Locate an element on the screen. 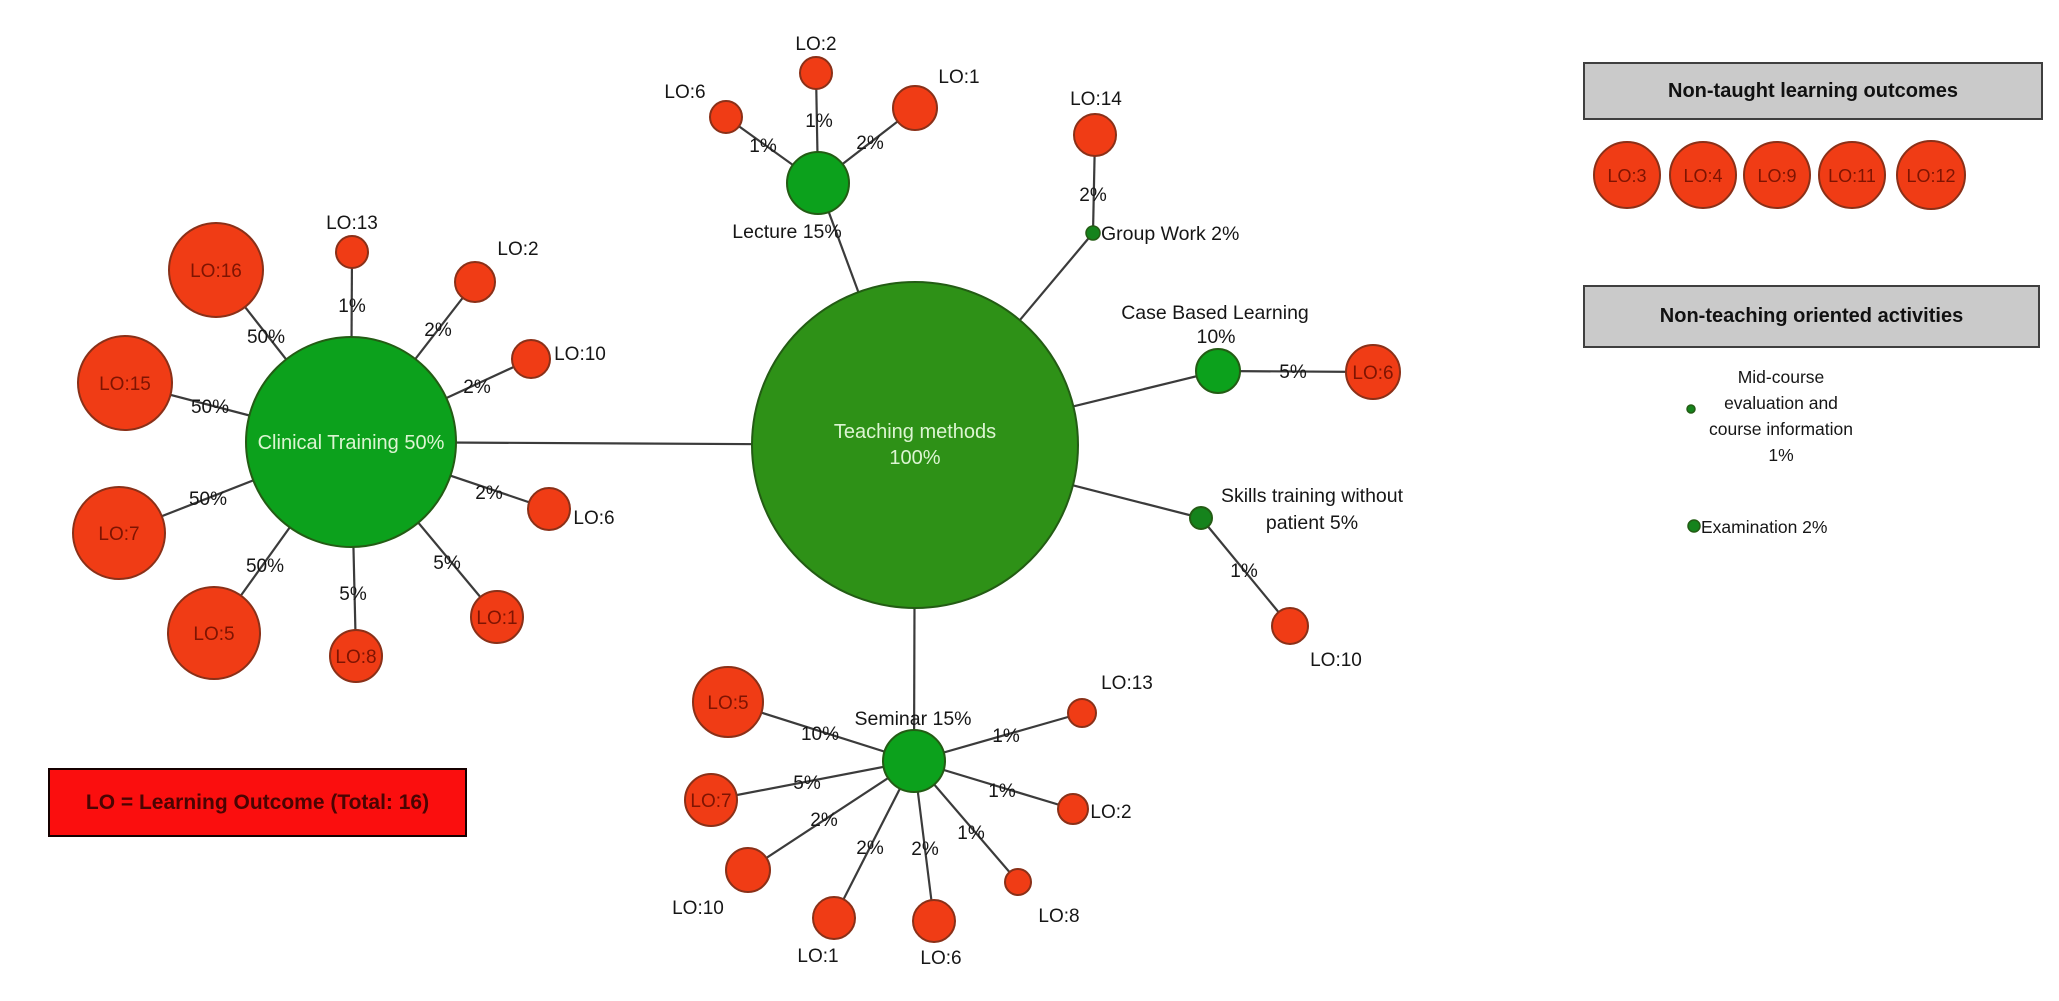 Image resolution: width=2059 pixels, height=1001 pixels. node-examination is located at coordinates (1694, 526).